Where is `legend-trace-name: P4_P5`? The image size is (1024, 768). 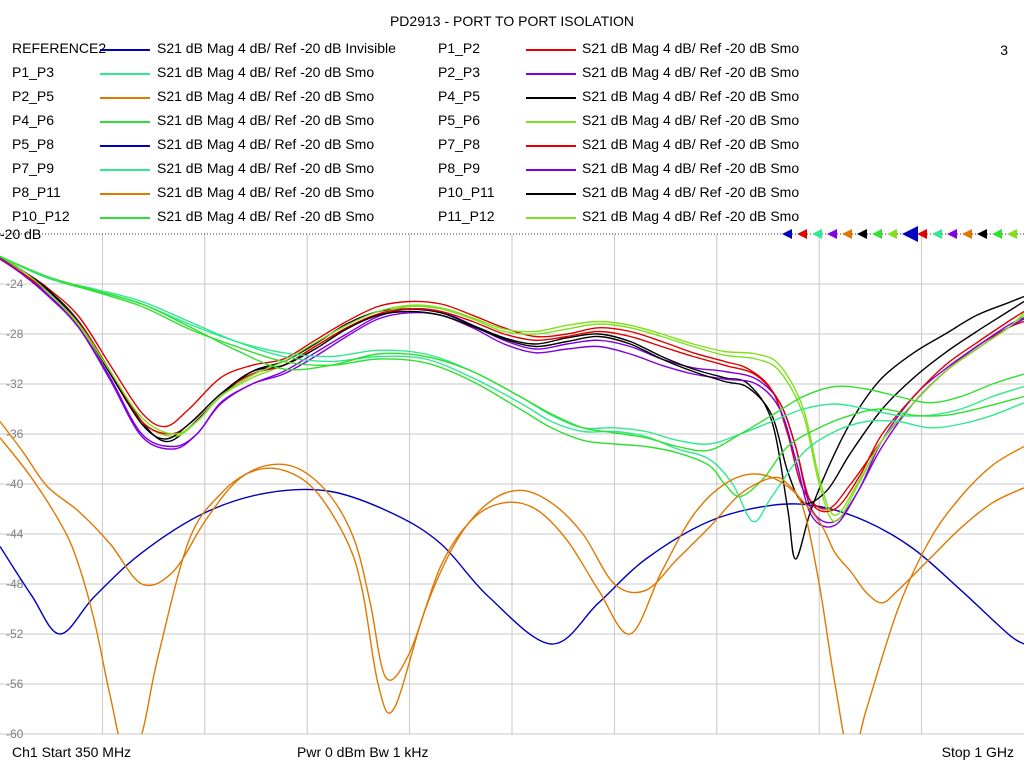 legend-trace-name: P4_P5 is located at coordinates (459, 96).